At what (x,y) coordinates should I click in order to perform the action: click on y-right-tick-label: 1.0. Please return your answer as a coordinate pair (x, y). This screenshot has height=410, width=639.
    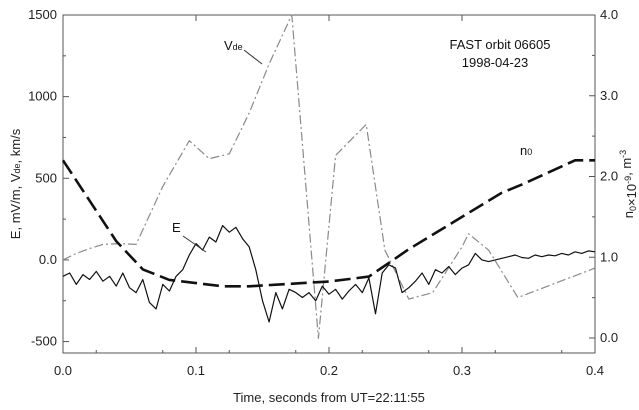
    Looking at the image, I should click on (609, 256).